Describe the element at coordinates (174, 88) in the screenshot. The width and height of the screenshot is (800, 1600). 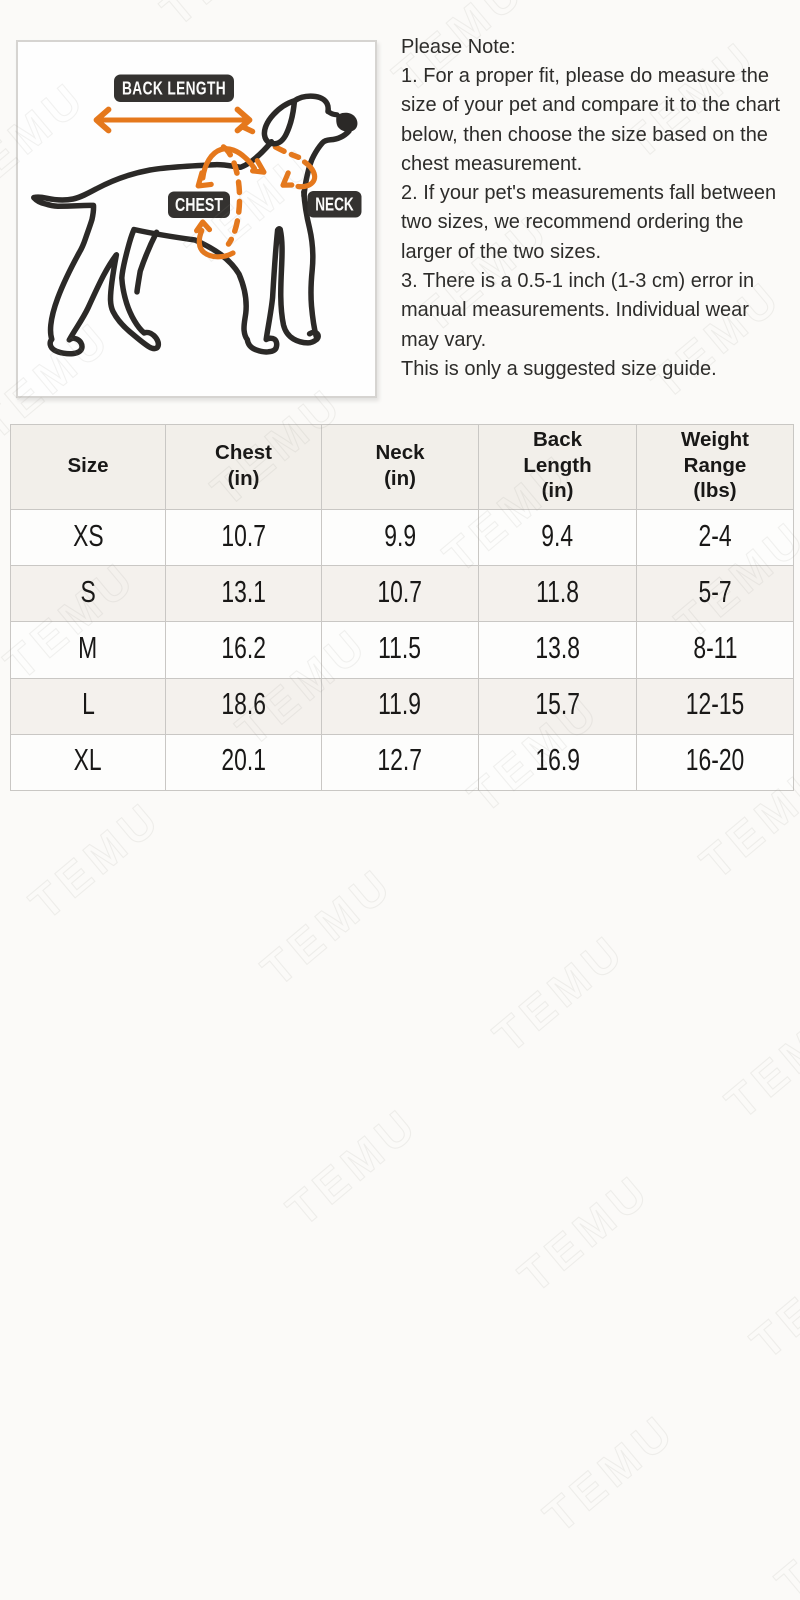
I see `svg-text: BACK LENGTH` at that location.